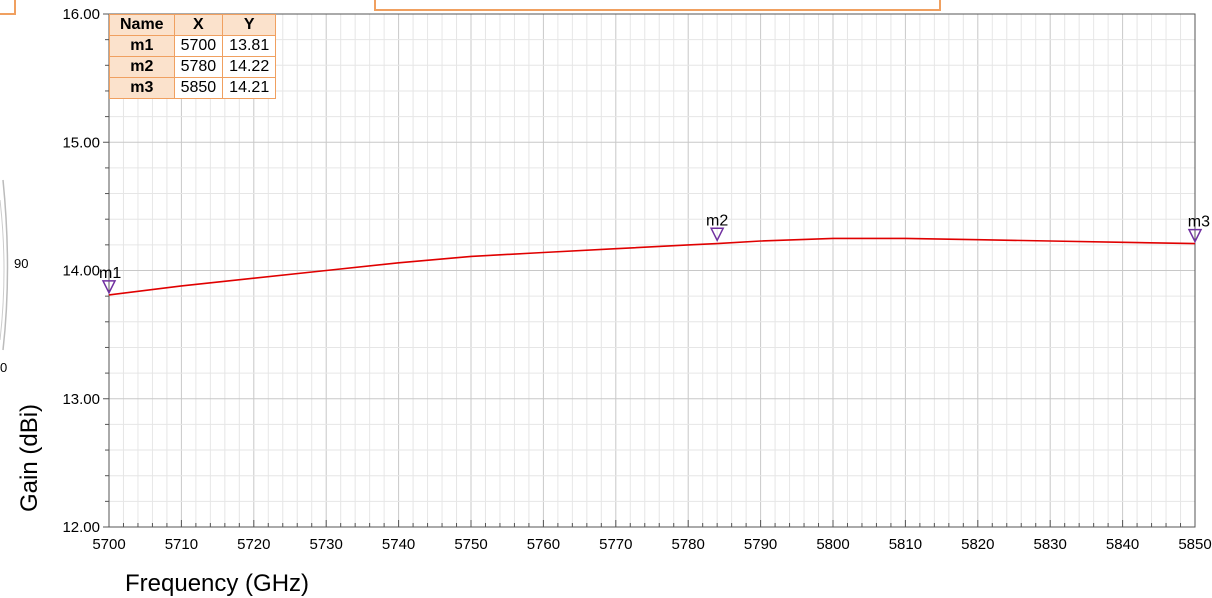 Image resolution: width=1212 pixels, height=598 pixels. Describe the element at coordinates (198, 67) in the screenshot. I see `row-x: 5780` at that location.